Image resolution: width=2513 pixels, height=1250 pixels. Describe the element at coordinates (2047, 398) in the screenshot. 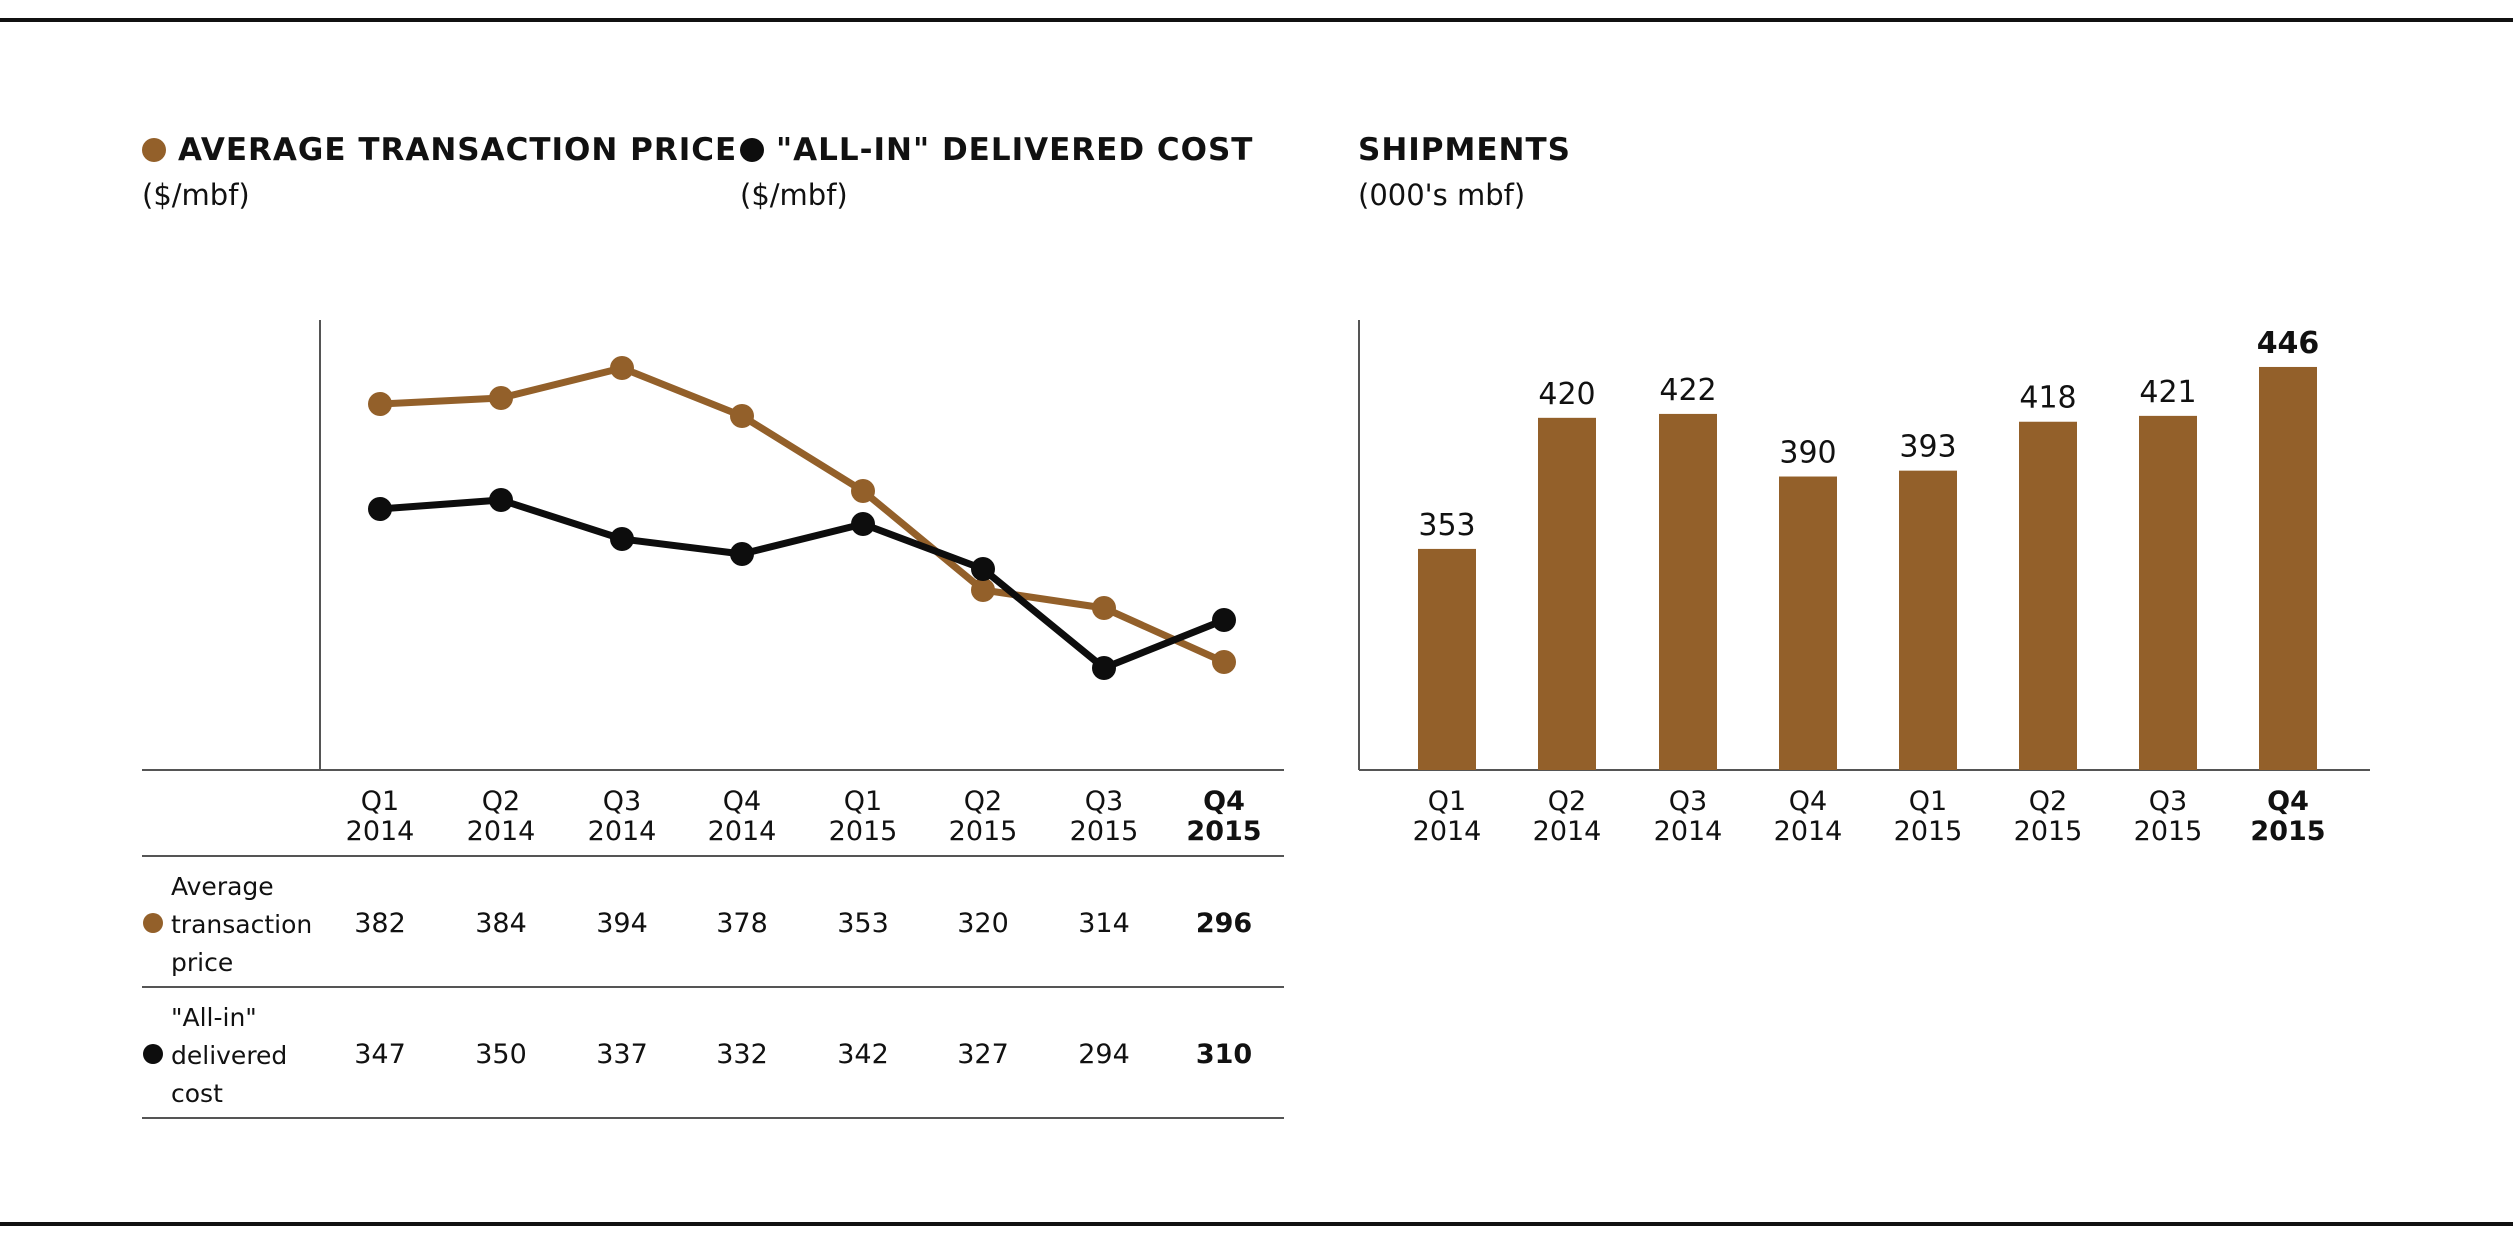

I see `shipments-data-label-6: 418` at that location.